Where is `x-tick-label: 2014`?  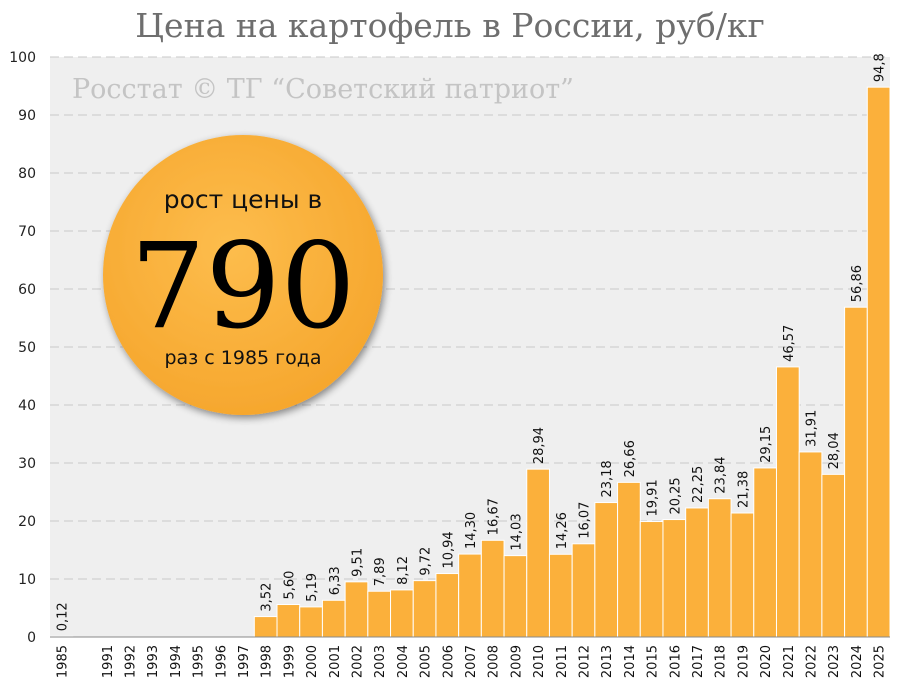 x-tick-label: 2014 is located at coordinates (630, 661).